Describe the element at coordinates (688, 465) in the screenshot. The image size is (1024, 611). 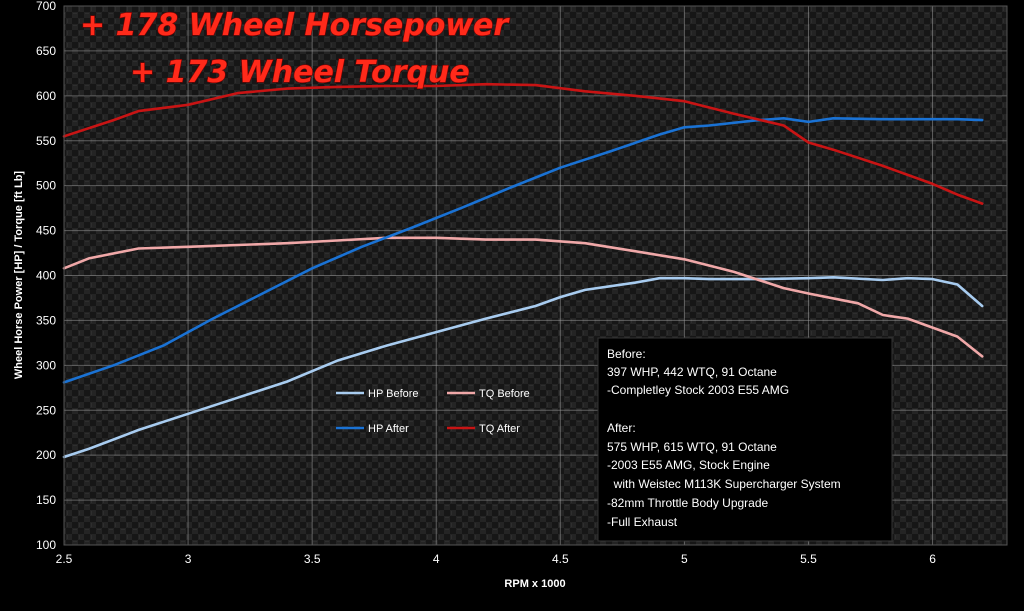
I see `note-after-line: -2003 E55 AMG, Stock Engine` at that location.